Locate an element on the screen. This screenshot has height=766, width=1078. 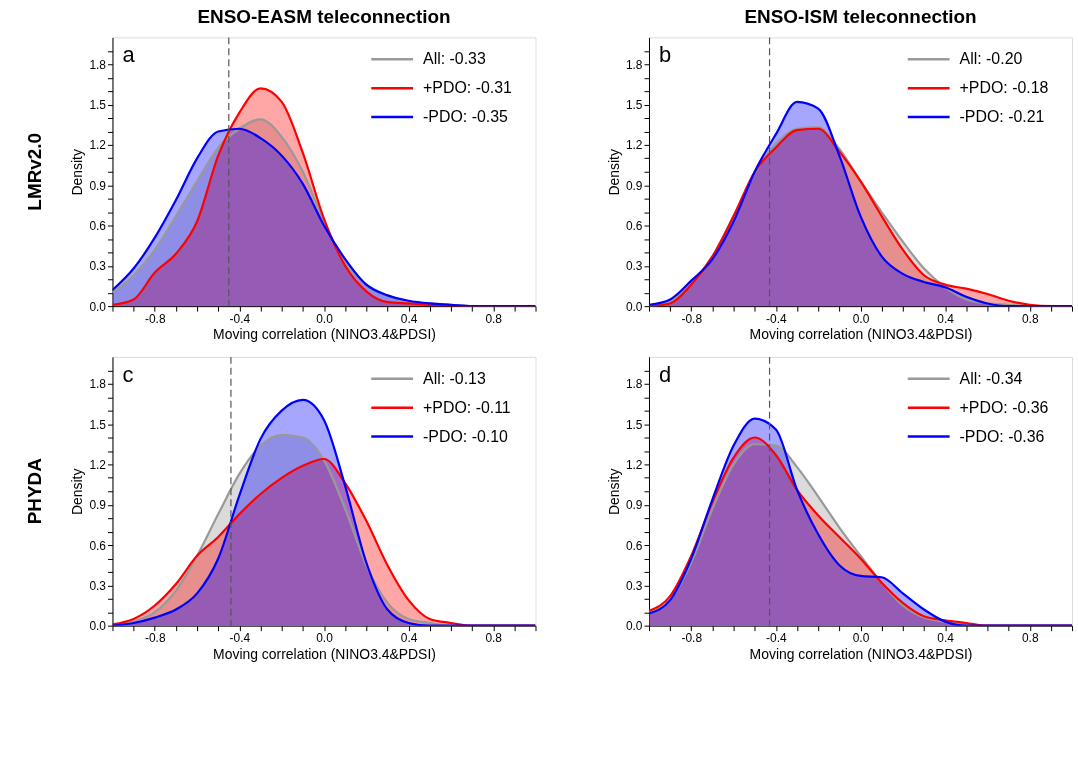
legend-label: -PDO: -0.36 is located at coordinates (1002, 436).